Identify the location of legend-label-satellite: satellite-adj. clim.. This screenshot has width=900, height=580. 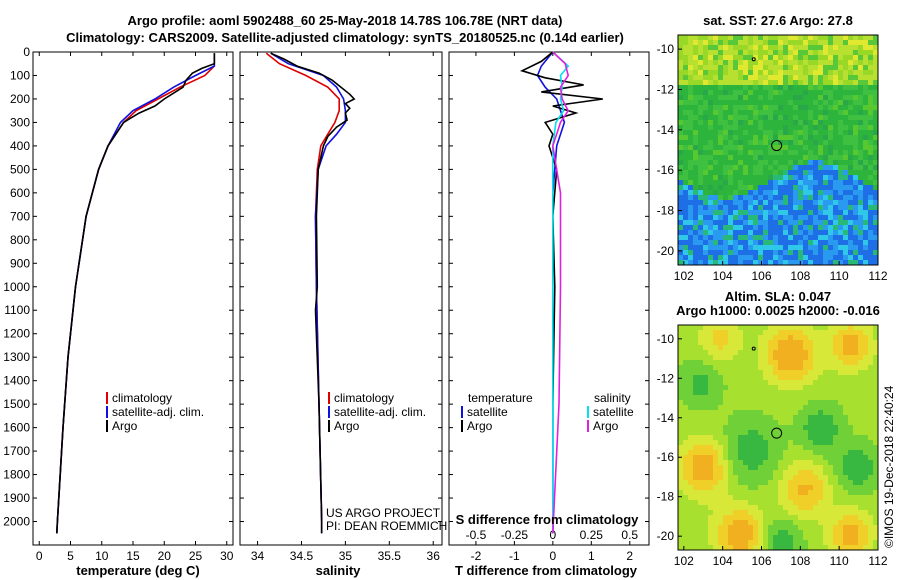
(158, 412).